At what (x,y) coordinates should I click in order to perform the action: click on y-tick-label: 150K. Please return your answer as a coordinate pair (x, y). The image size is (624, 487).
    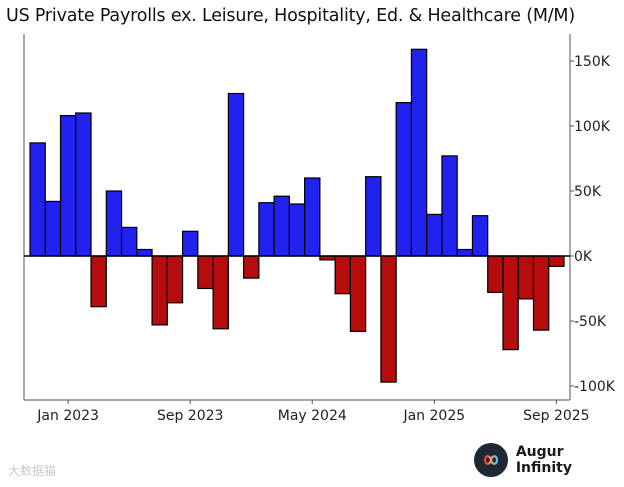
    Looking at the image, I should click on (592, 62).